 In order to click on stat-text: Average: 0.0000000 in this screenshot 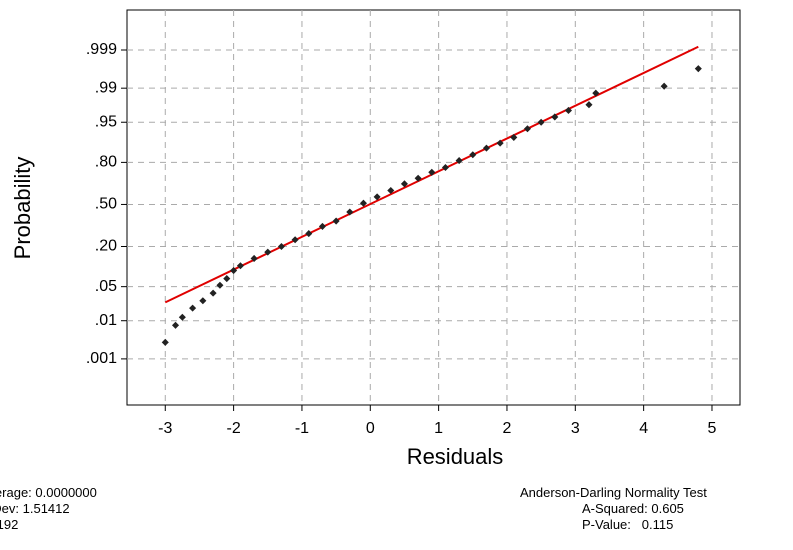, I will do `click(48, 492)`.